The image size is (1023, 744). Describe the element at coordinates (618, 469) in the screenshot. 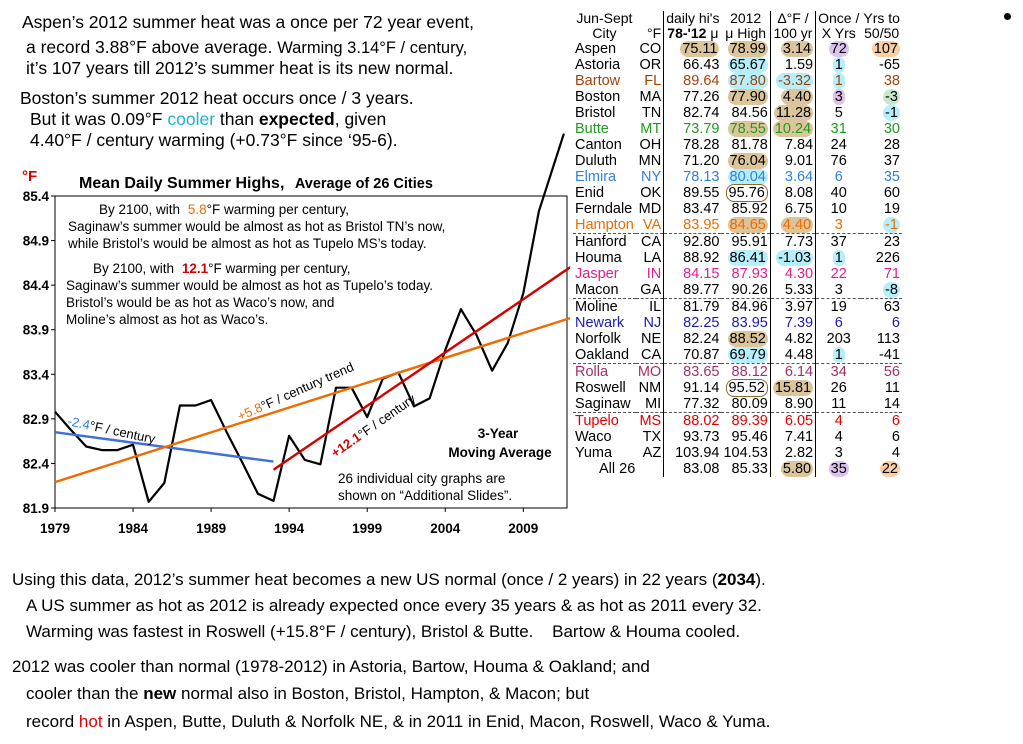

I see `cell-city: All 26` at that location.